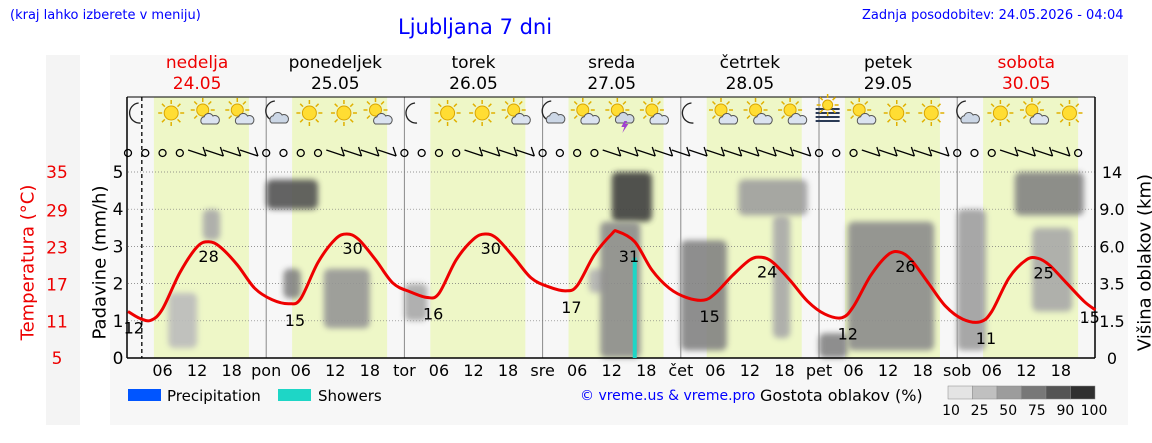 This screenshot has height=443, width=1152. What do you see at coordinates (335, 84) in the screenshot?
I see `day-date: 25.05` at bounding box center [335, 84].